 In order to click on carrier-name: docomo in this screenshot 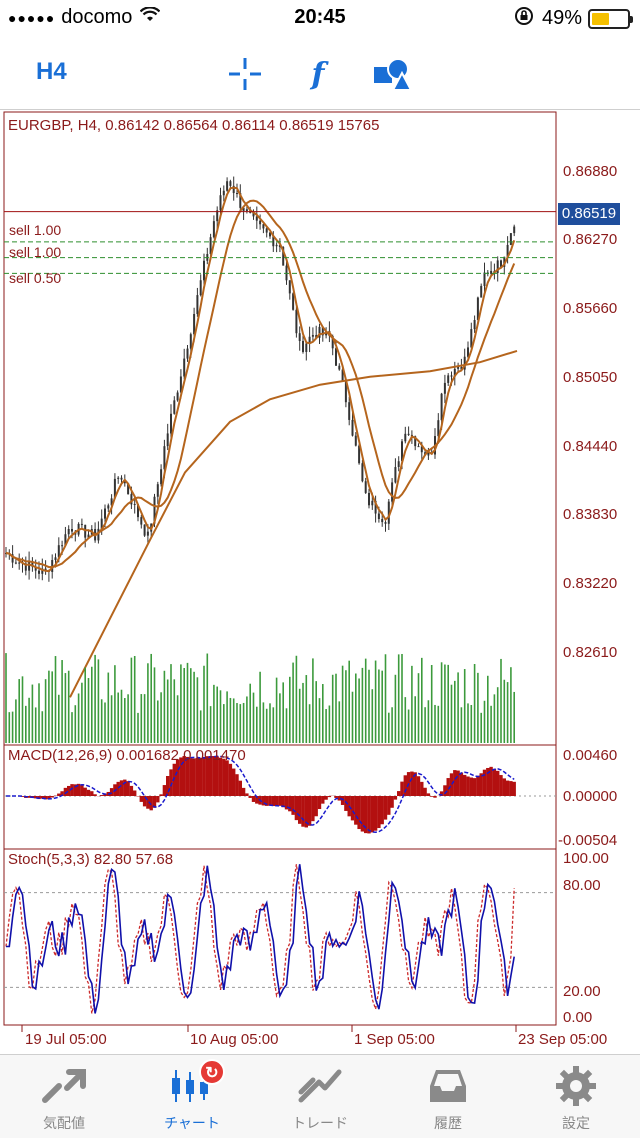, I will do `click(97, 17)`.